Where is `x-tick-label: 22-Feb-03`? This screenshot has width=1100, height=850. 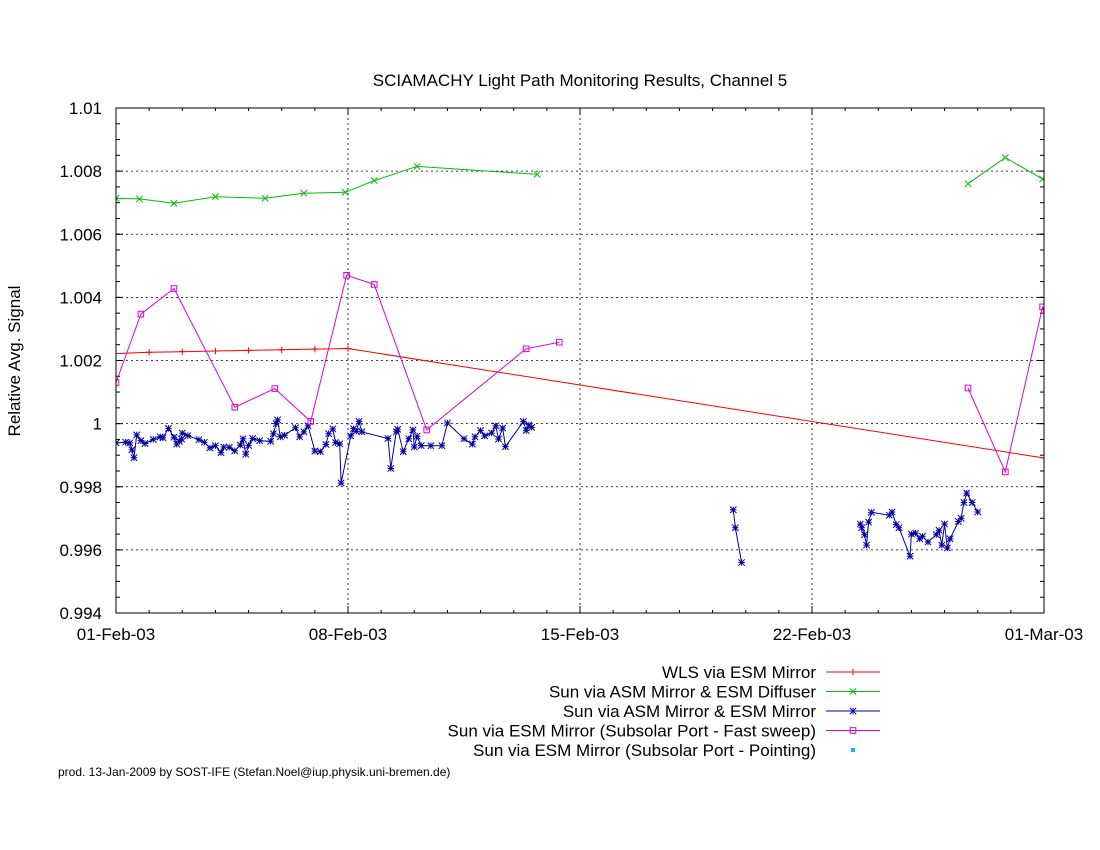
x-tick-label: 22-Feb-03 is located at coordinates (812, 634).